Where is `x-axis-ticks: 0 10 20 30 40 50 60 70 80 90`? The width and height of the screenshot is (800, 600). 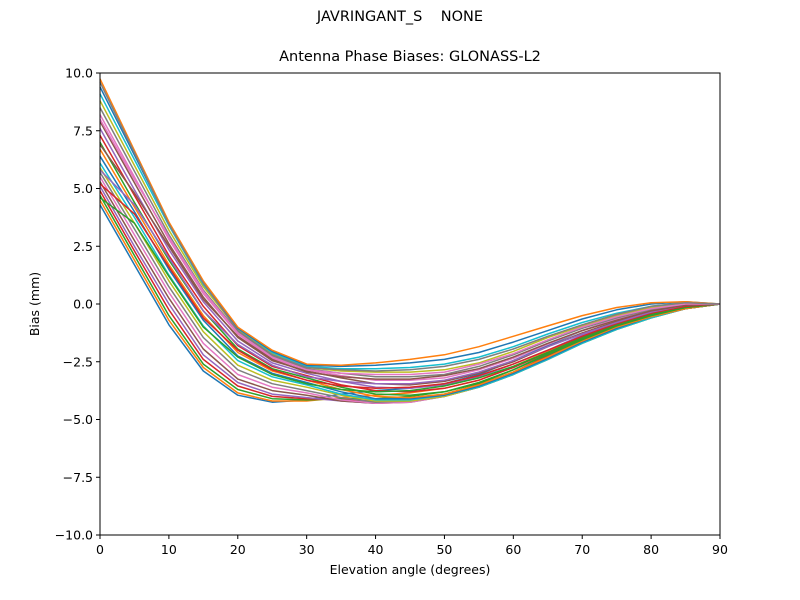 x-axis-ticks: 0 10 20 30 40 50 60 70 80 90 is located at coordinates (412, 546).